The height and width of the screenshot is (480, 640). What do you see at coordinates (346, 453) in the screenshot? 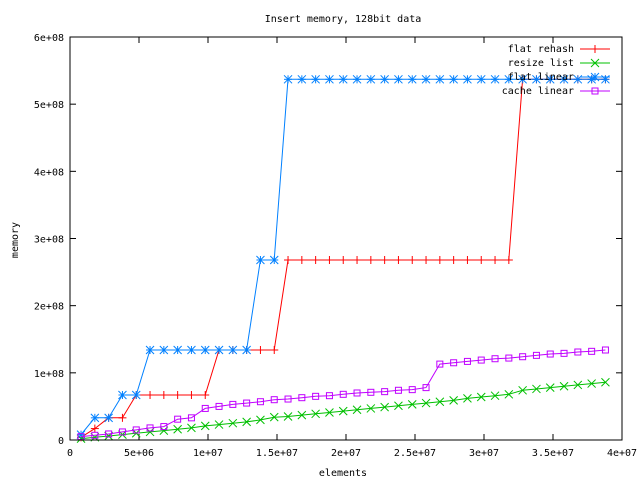
I see `x-tick-label: 2e+07` at bounding box center [346, 453].